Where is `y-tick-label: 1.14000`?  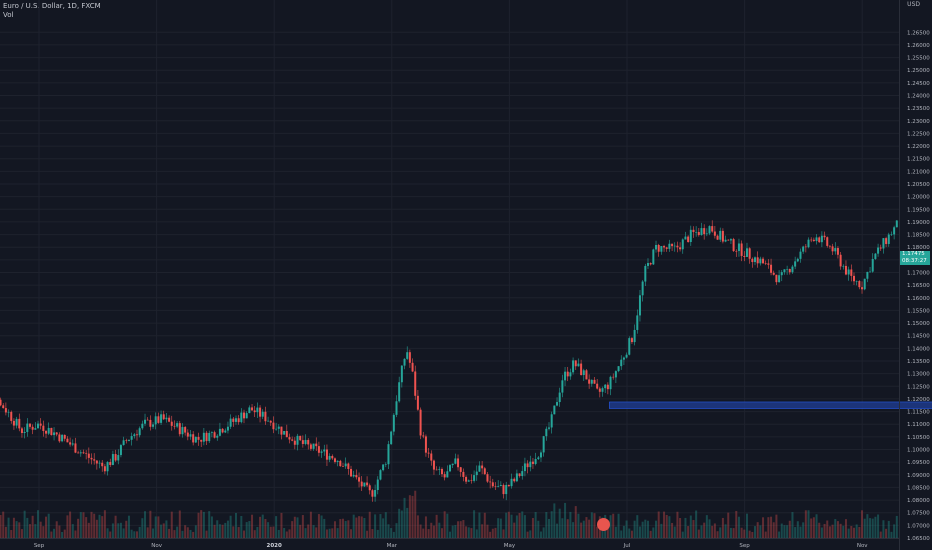 y-tick-label: 1.14000 is located at coordinates (918, 349).